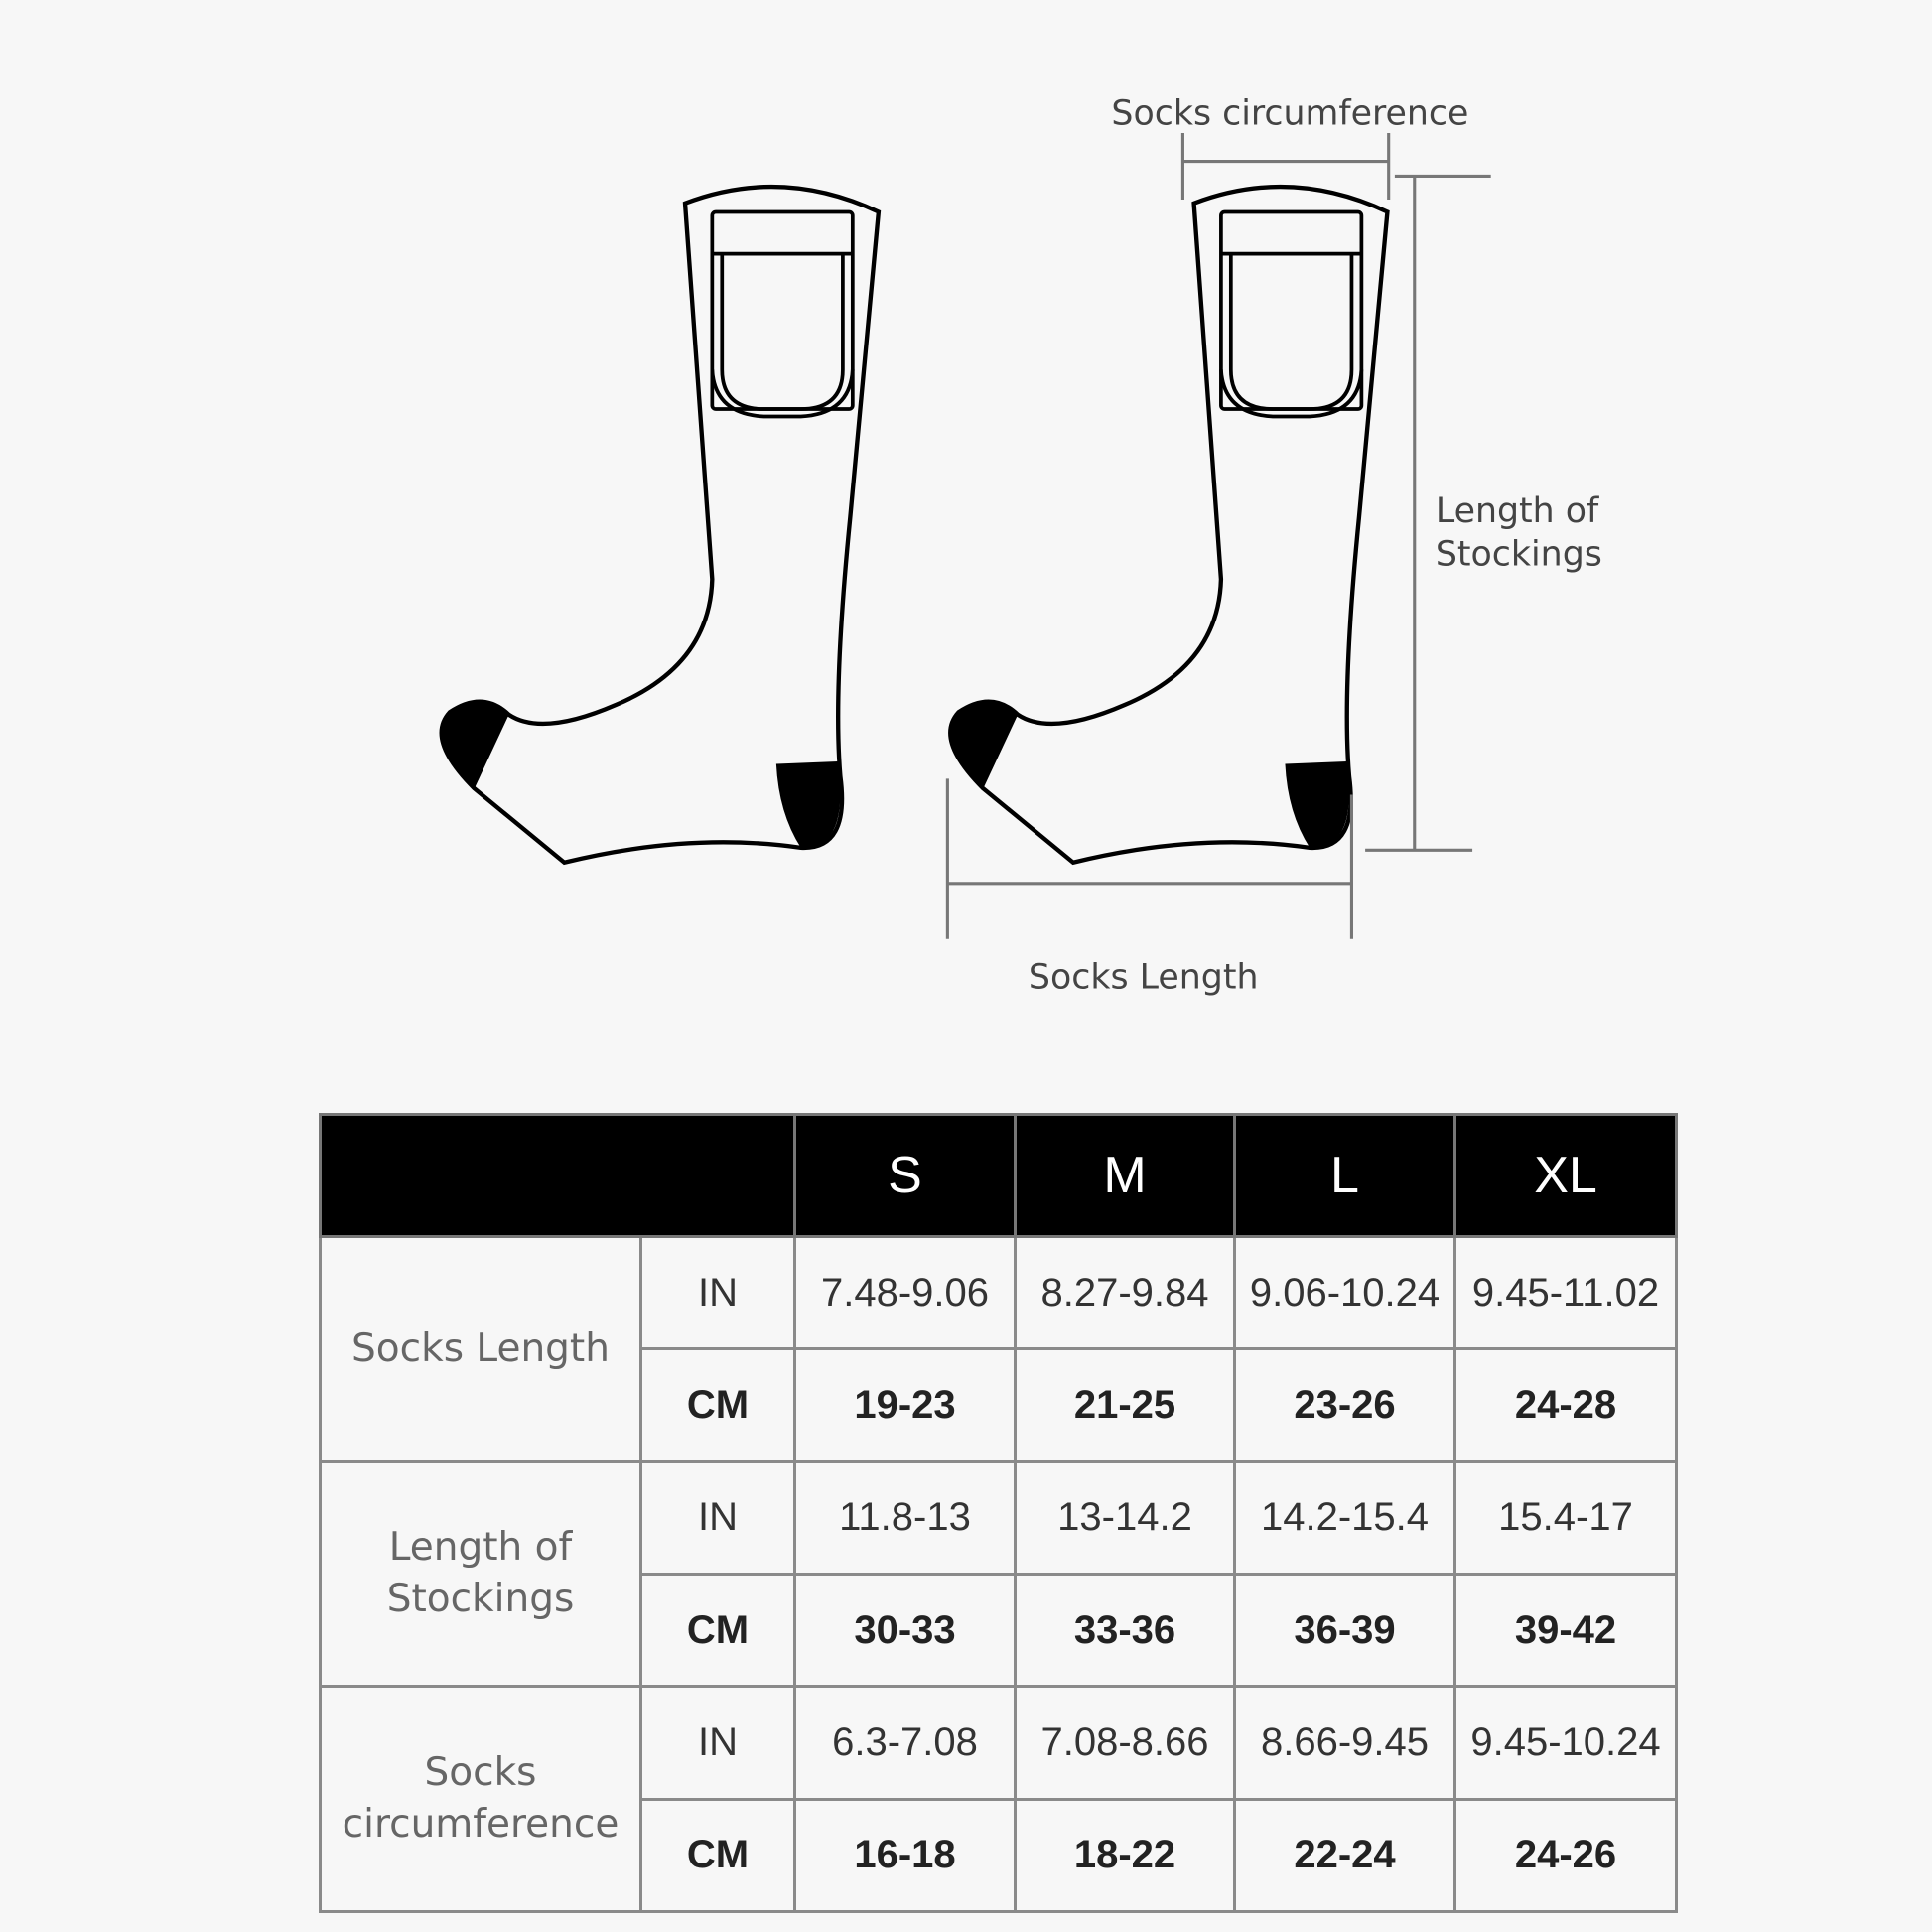 This screenshot has height=1932, width=1932. Describe the element at coordinates (905, 1517) in the screenshot. I see `size-value-cell: 11.8-13` at that location.